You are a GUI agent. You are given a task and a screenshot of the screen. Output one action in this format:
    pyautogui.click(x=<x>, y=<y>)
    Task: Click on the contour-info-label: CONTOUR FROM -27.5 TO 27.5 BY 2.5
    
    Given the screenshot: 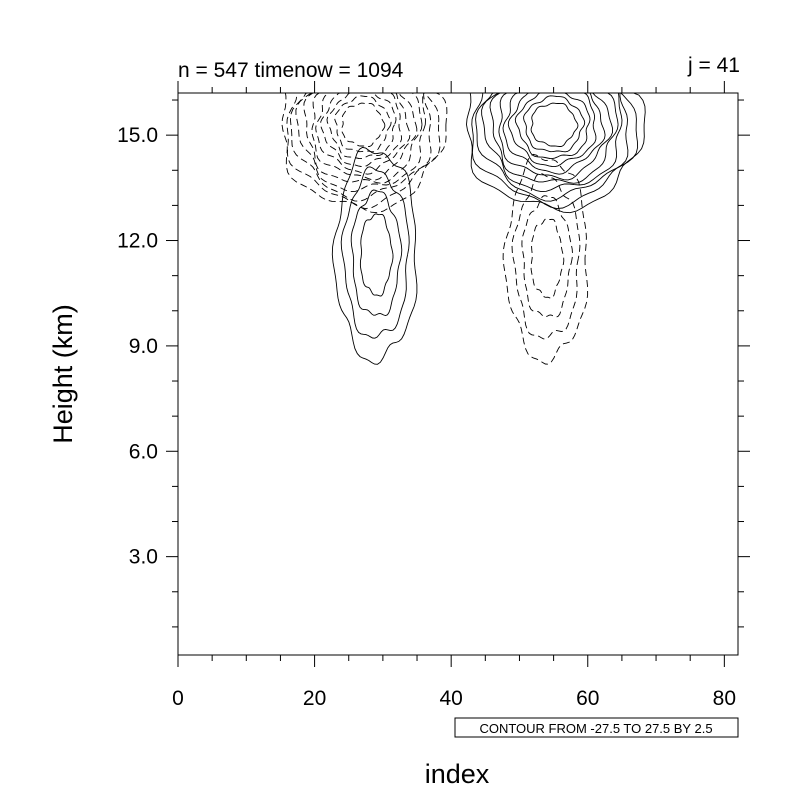 What is the action you would take?
    pyautogui.click(x=595, y=728)
    